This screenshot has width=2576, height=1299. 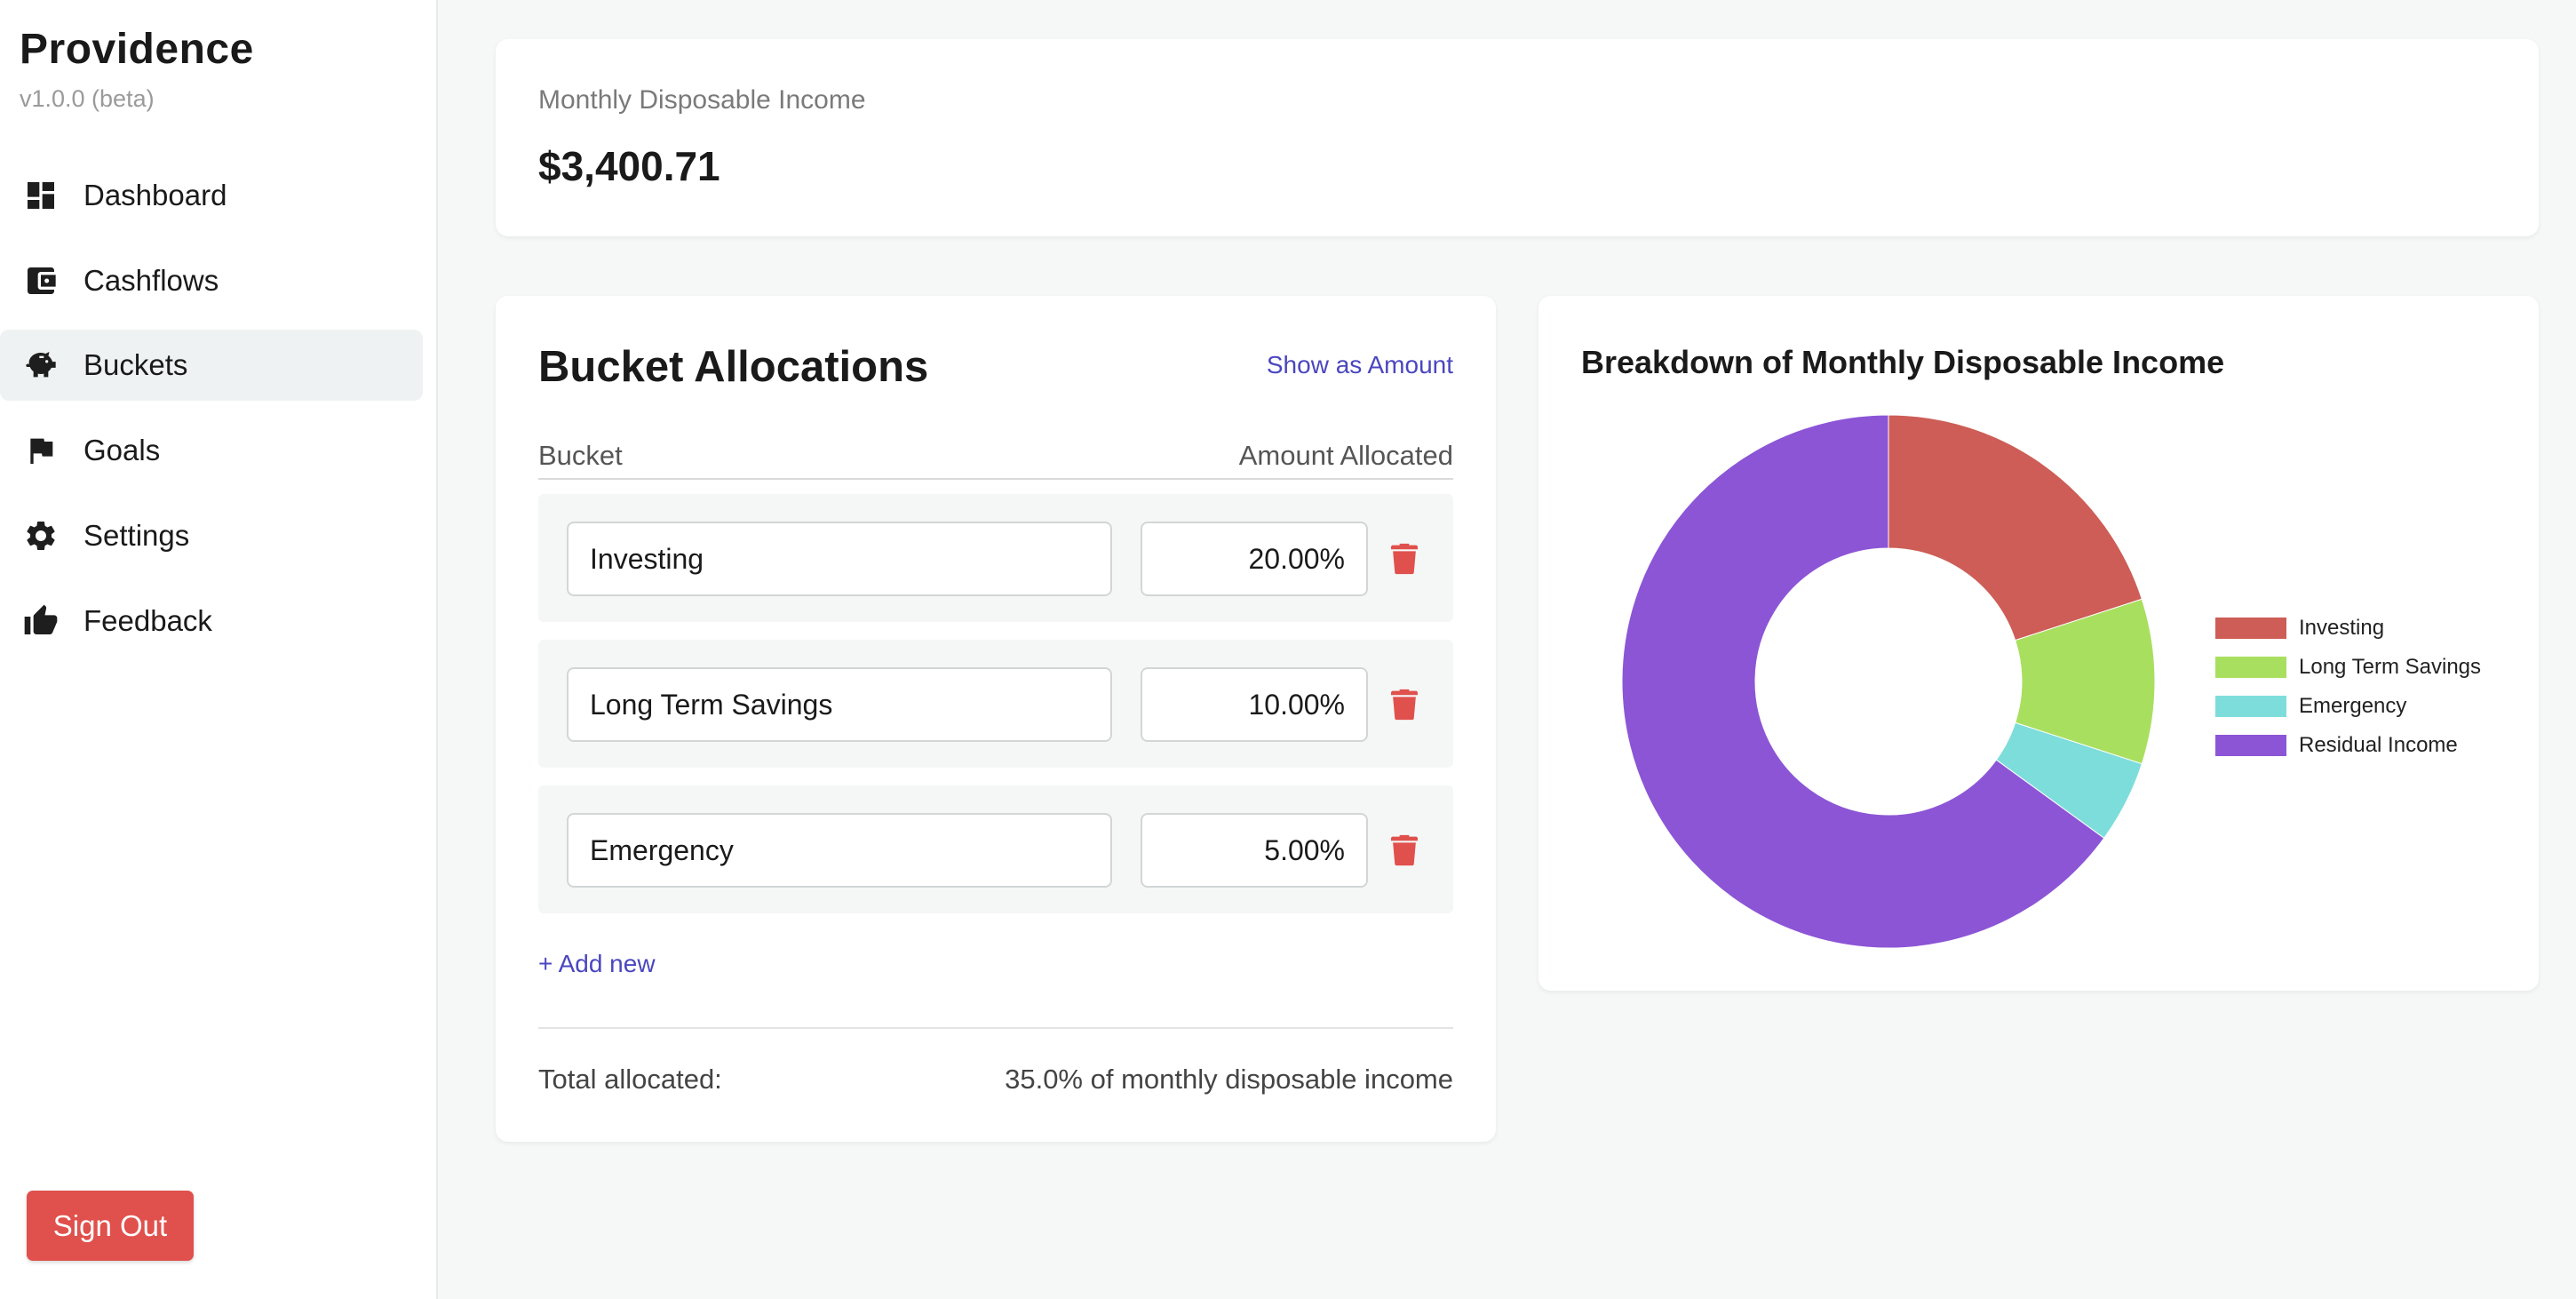 I want to click on legend-item: Emergency, so click(x=2348, y=706).